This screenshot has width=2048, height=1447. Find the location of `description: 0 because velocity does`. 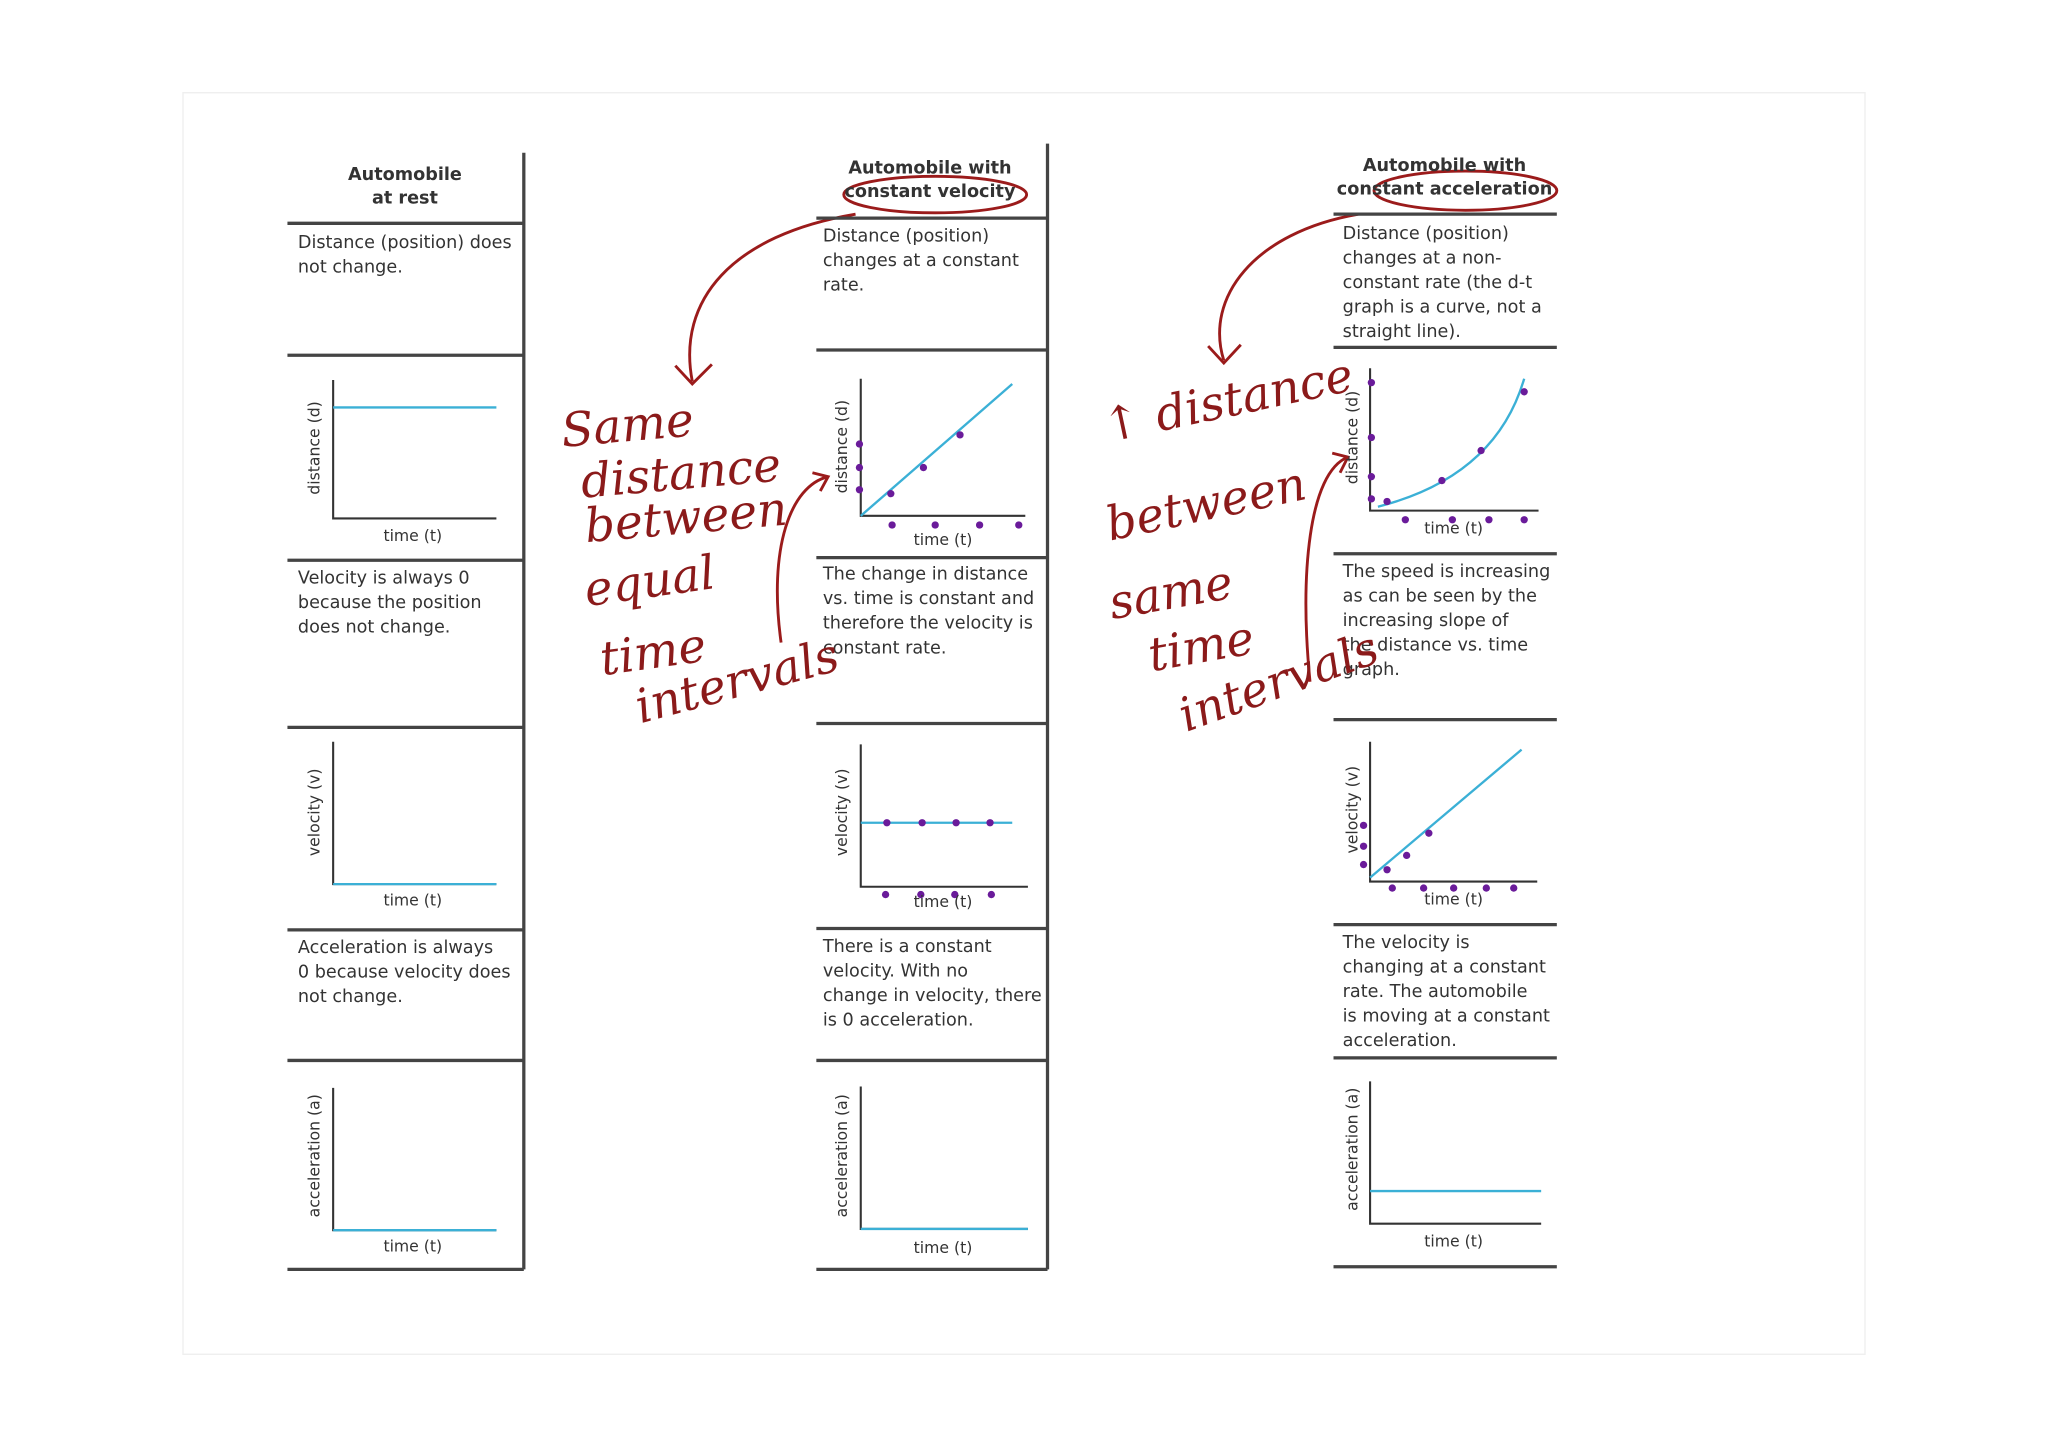

description: 0 because velocity does is located at coordinates (404, 973).